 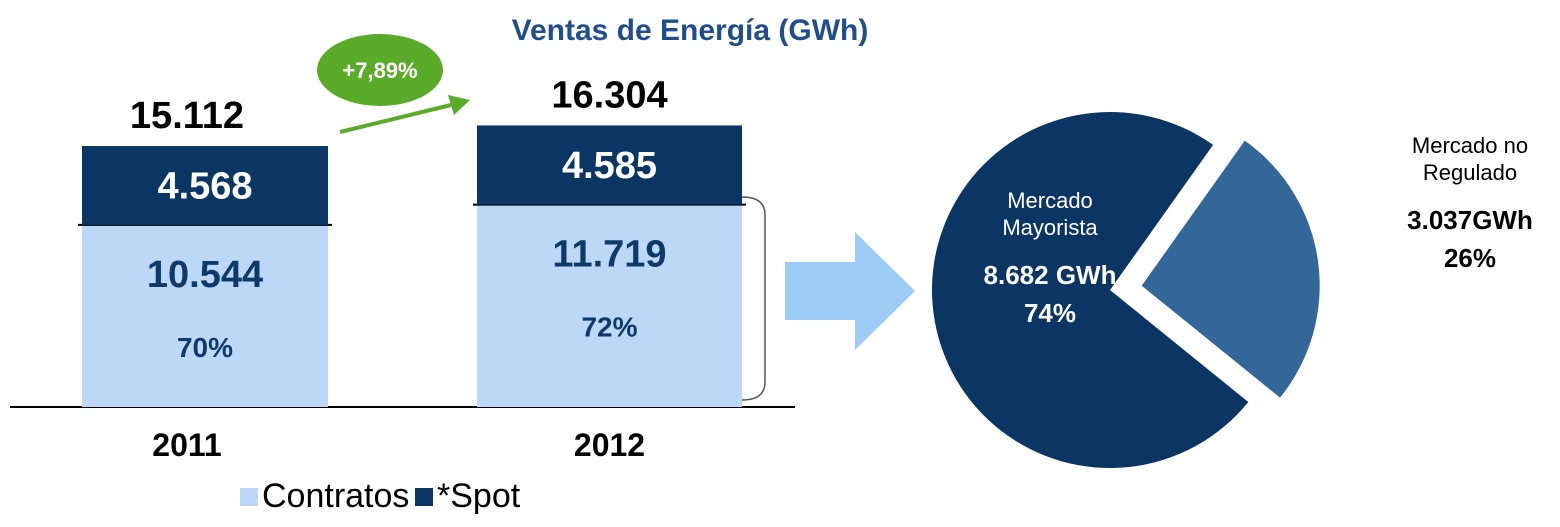 What do you see at coordinates (690, 30) in the screenshot?
I see `chart-title: Ventas de Energía (GWh)` at bounding box center [690, 30].